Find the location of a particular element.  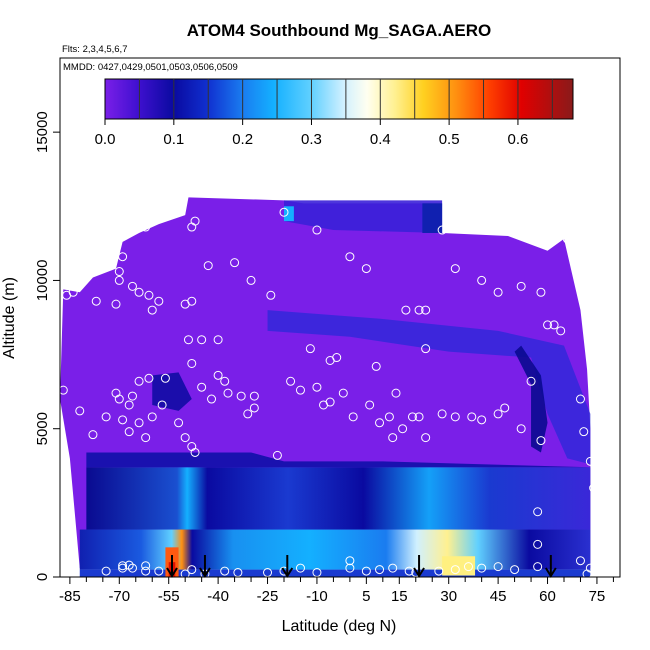

x-tick-label: 45 is located at coordinates (498, 596).